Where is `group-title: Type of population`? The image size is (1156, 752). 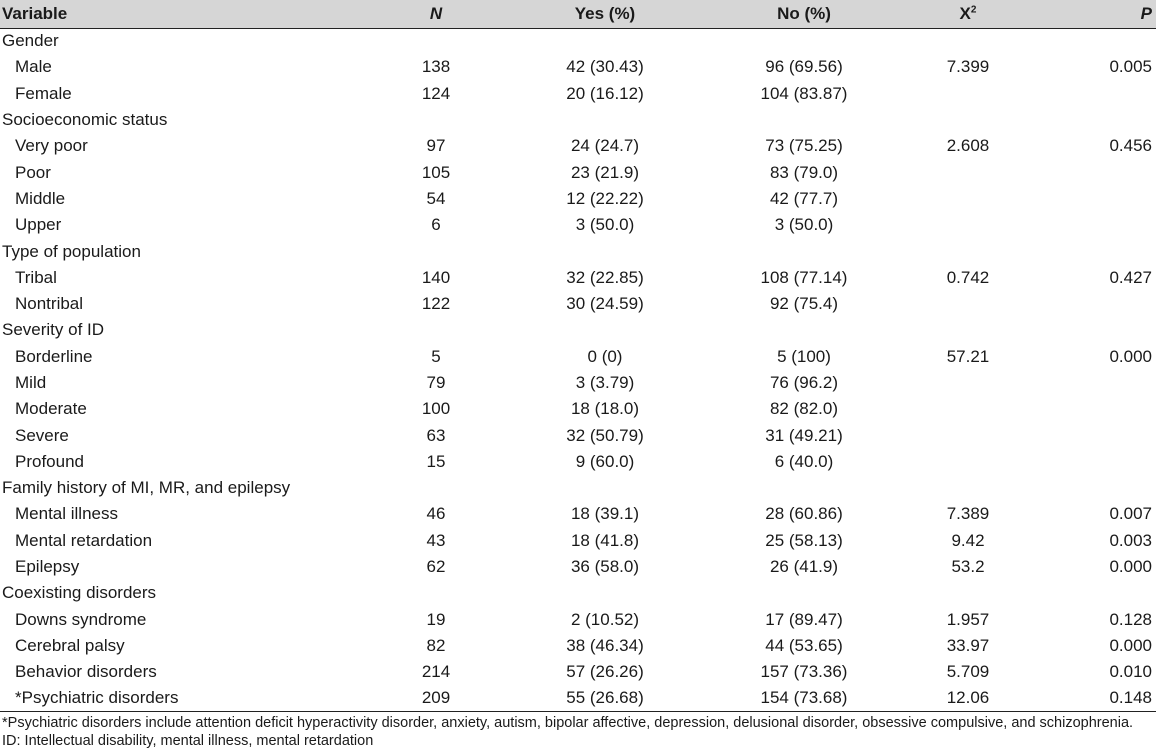
group-title: Type of population is located at coordinates (71, 251).